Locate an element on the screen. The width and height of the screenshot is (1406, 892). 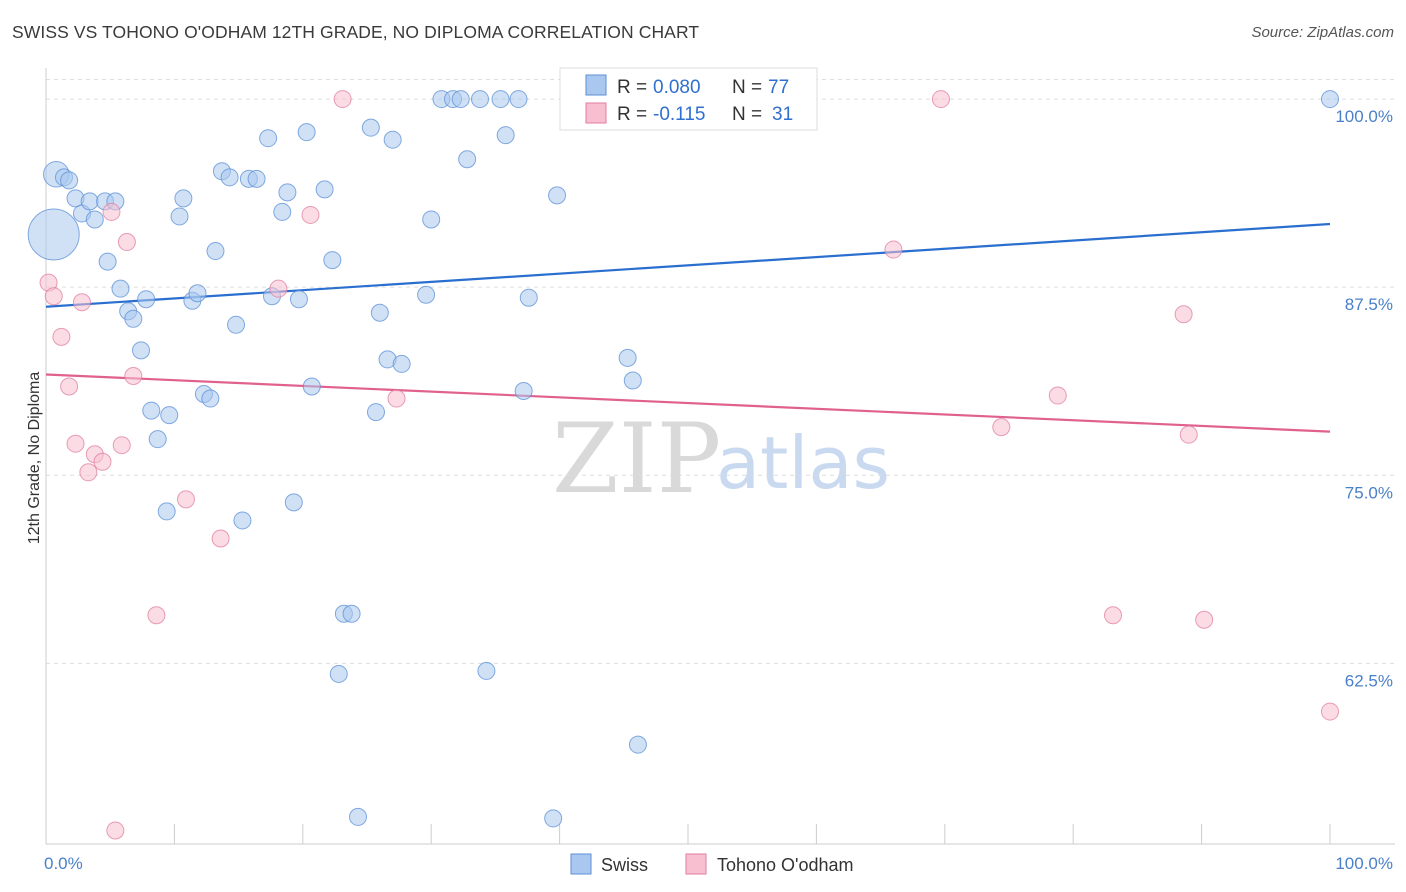
y-tick-label-3: 100.0% is located at coordinates (1364, 116).